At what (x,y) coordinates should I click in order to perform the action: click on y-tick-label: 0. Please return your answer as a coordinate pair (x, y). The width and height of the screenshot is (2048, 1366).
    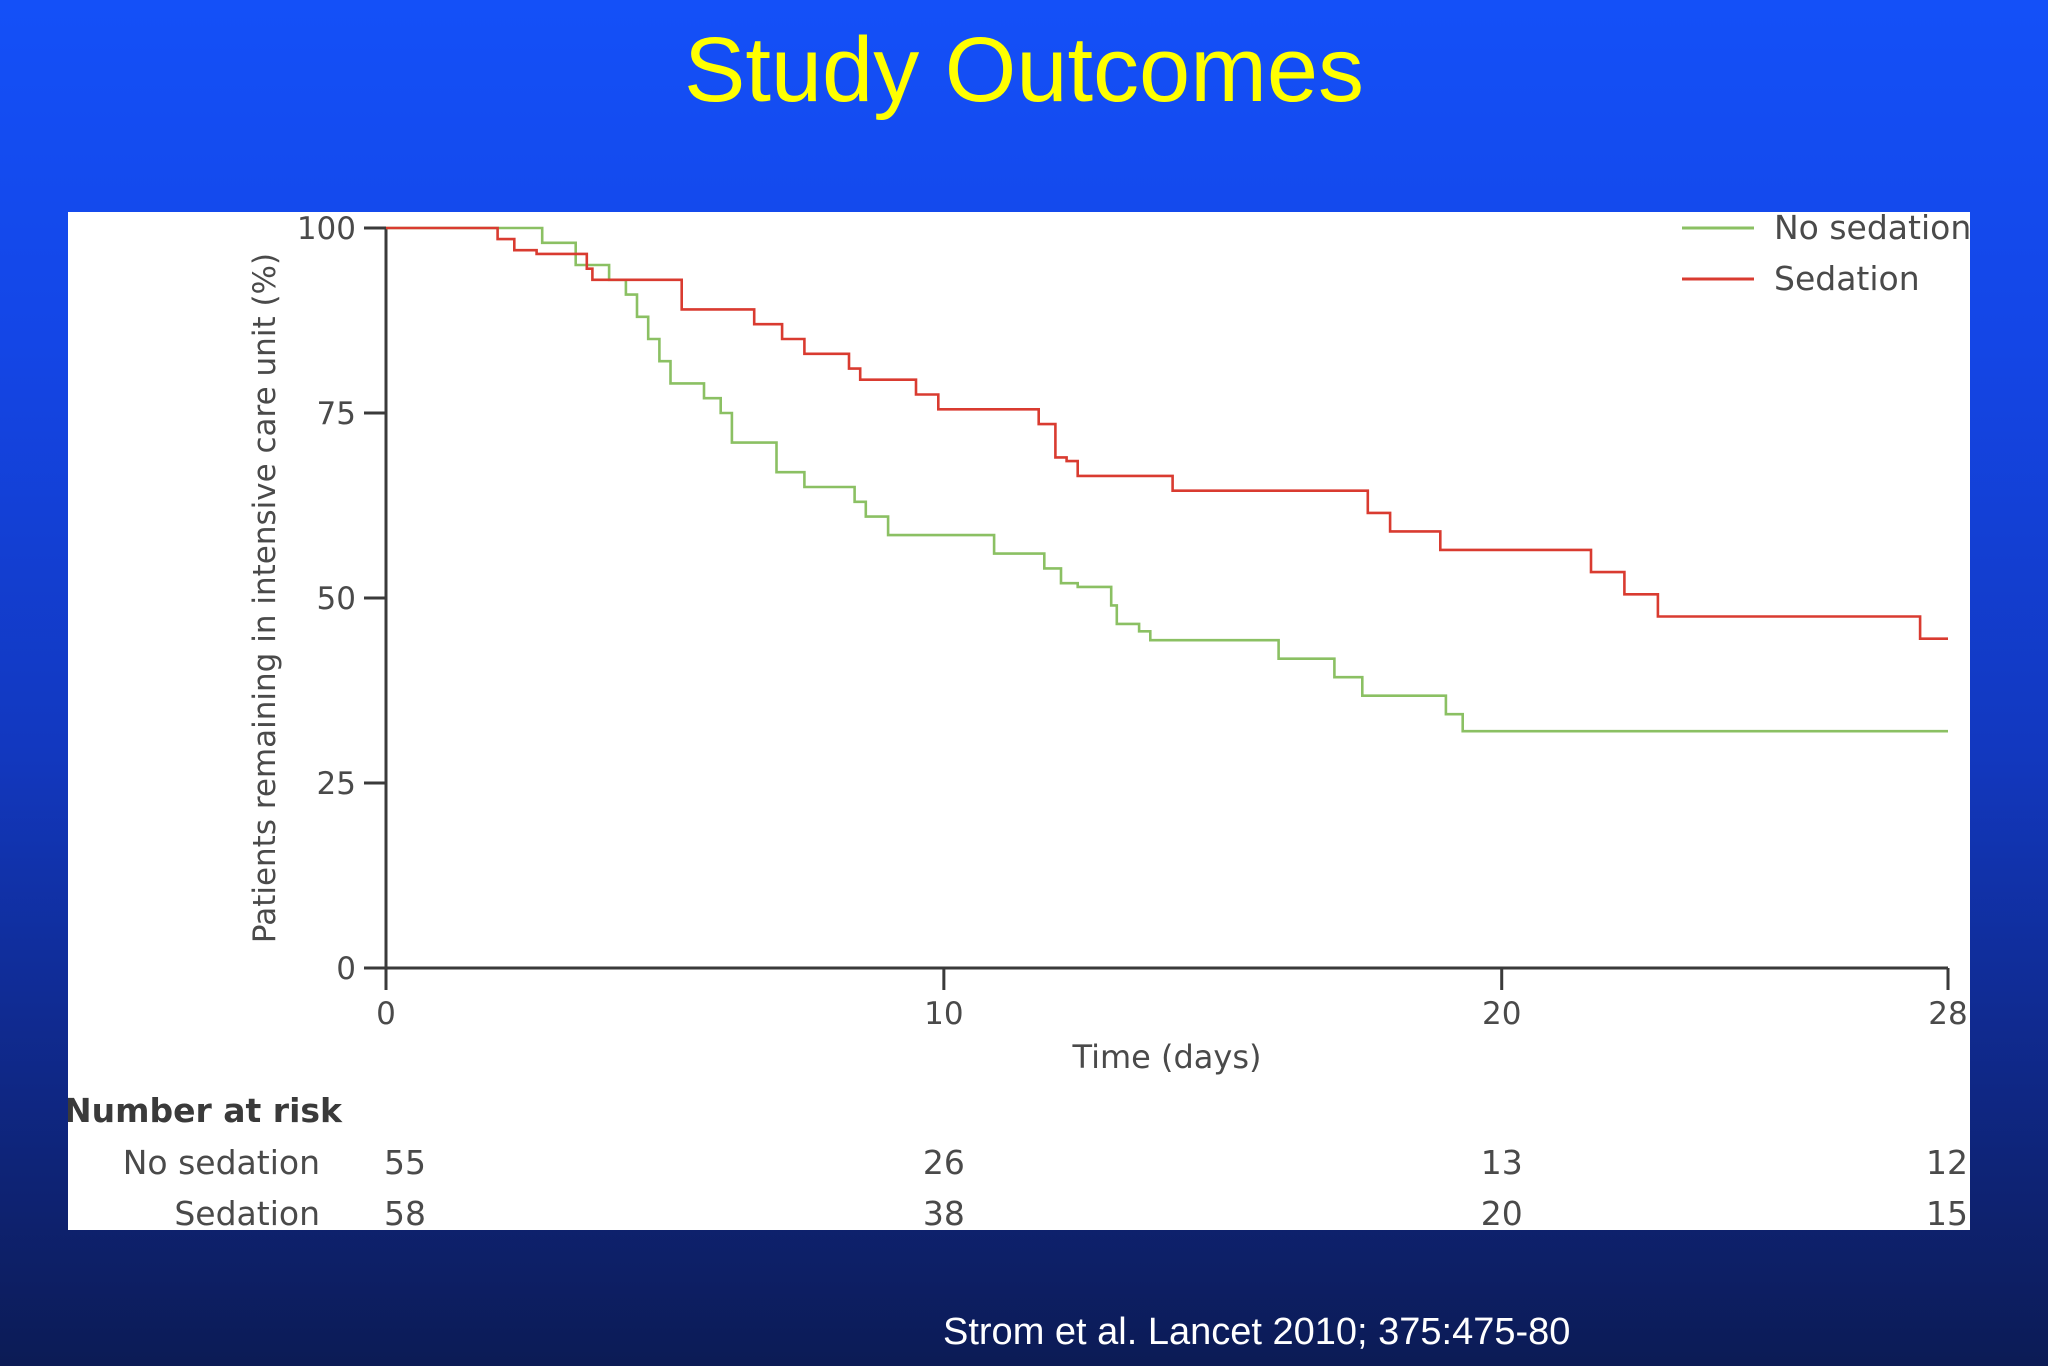
    Looking at the image, I should click on (346, 969).